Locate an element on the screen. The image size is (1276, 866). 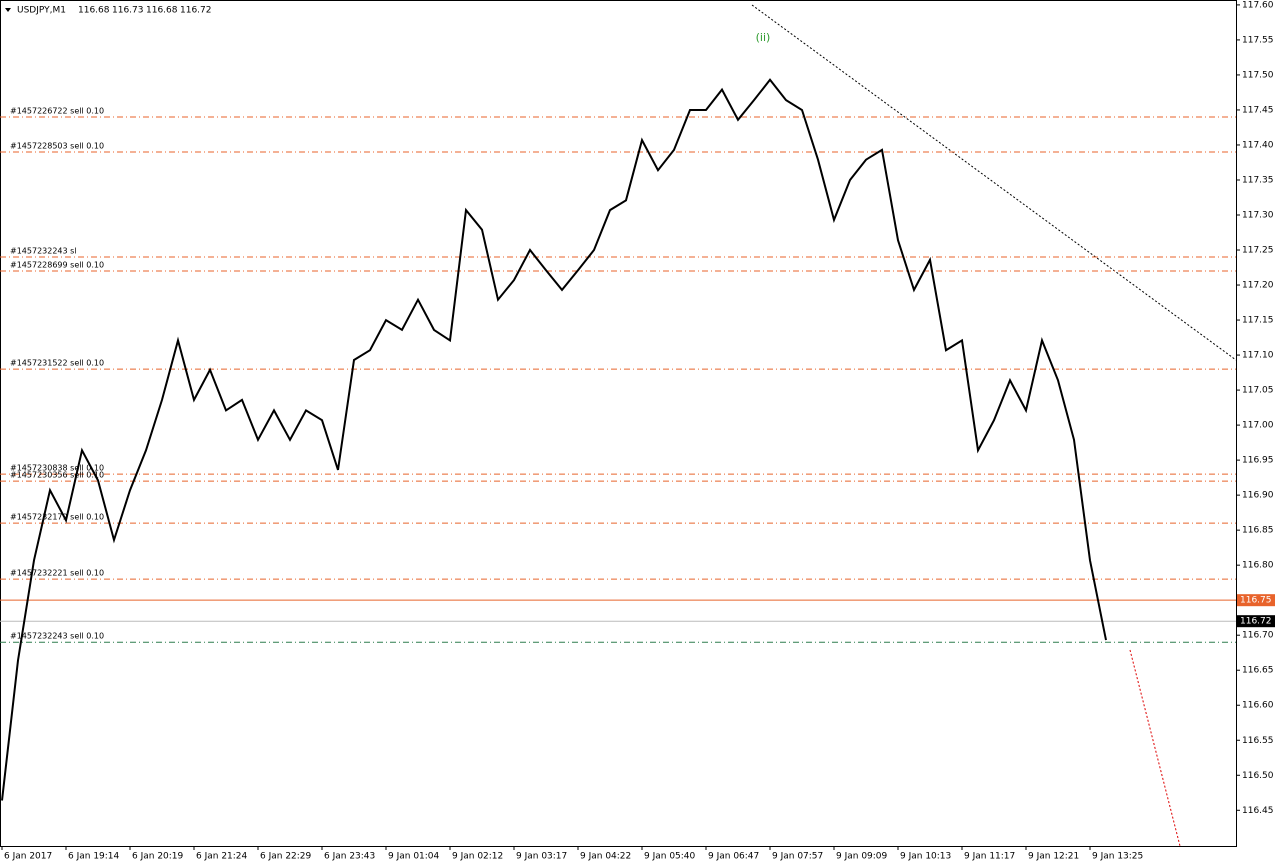
y-tick-label: 116.90 is located at coordinates (1258, 496).